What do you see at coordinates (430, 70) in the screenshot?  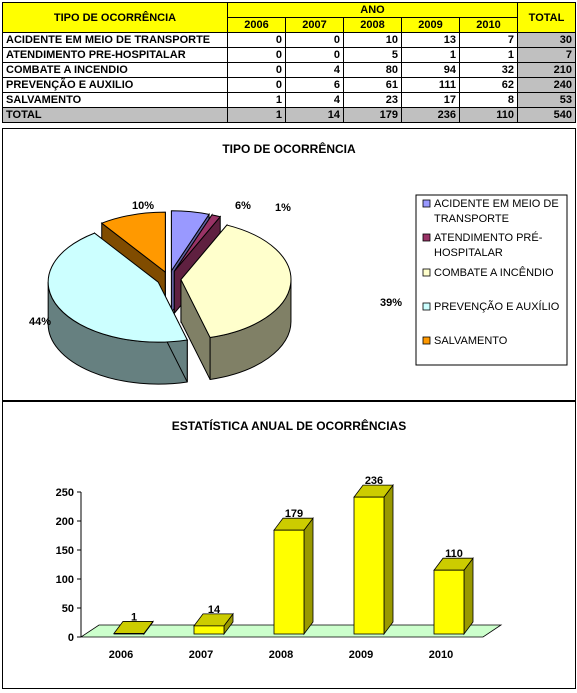 I see `cell-value: 94` at bounding box center [430, 70].